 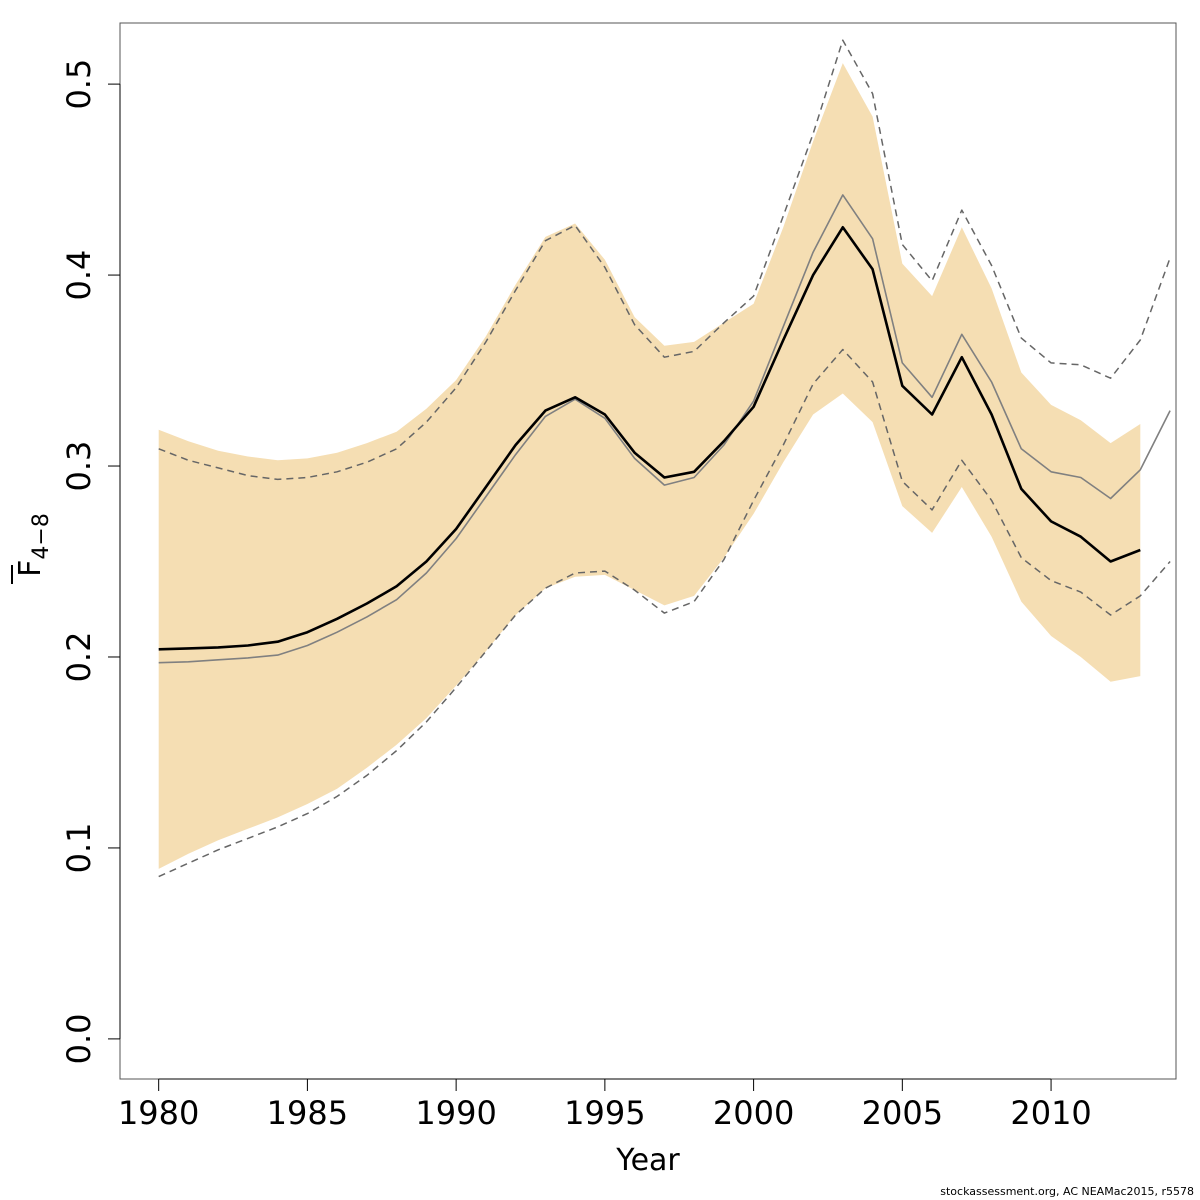 What do you see at coordinates (79, 657) in the screenshot?
I see `y-tick-label: 0.2` at bounding box center [79, 657].